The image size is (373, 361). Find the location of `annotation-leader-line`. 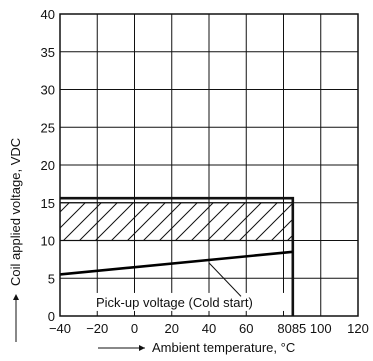

annotation-leader-line is located at coordinates (225, 279).